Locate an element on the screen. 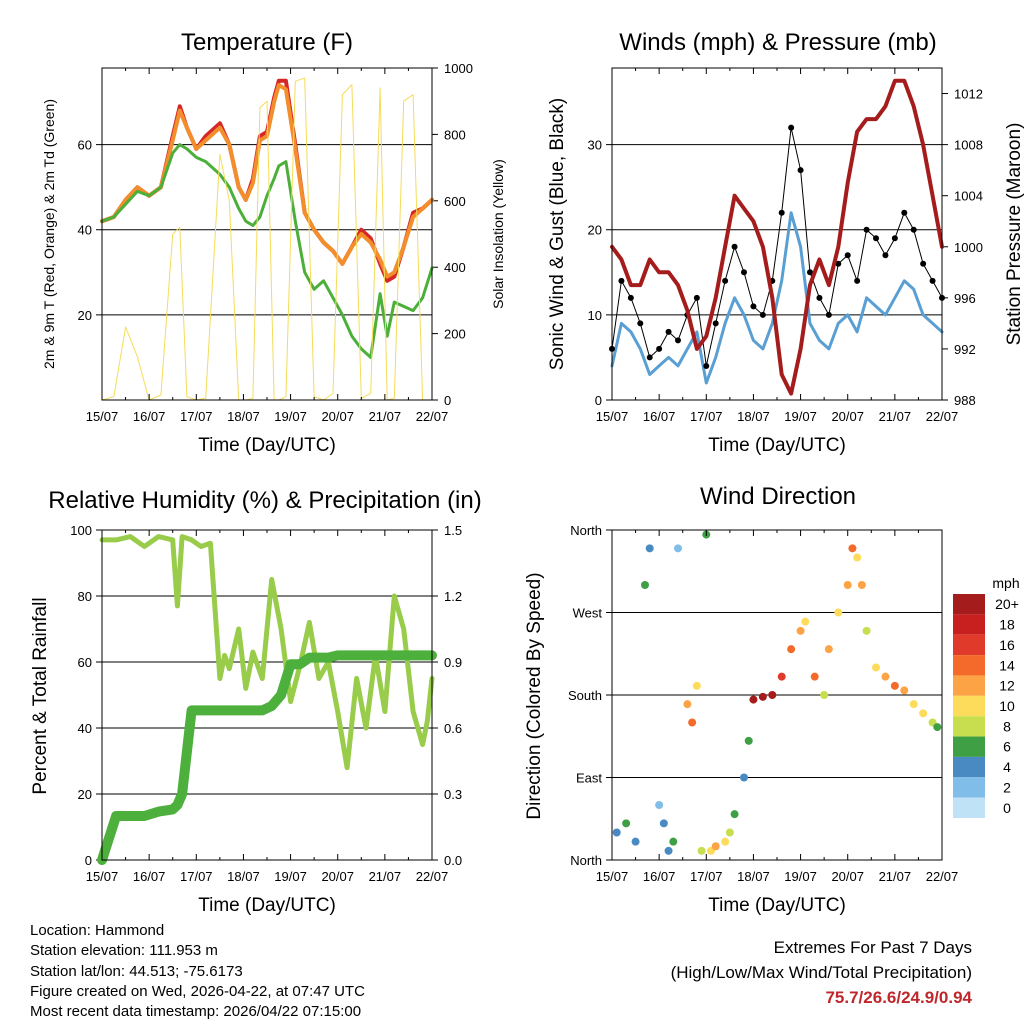 This screenshot has height=1024, width=1024. wind-title: Winds (mph) & Pressure (mb) is located at coordinates (777, 42).